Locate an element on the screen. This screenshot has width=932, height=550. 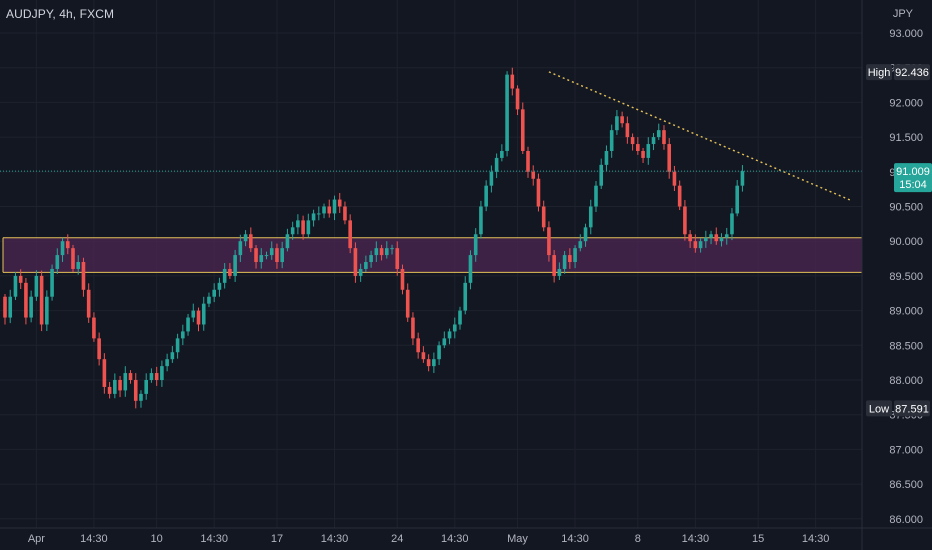
resistance-trendline is located at coordinates (700, 136).